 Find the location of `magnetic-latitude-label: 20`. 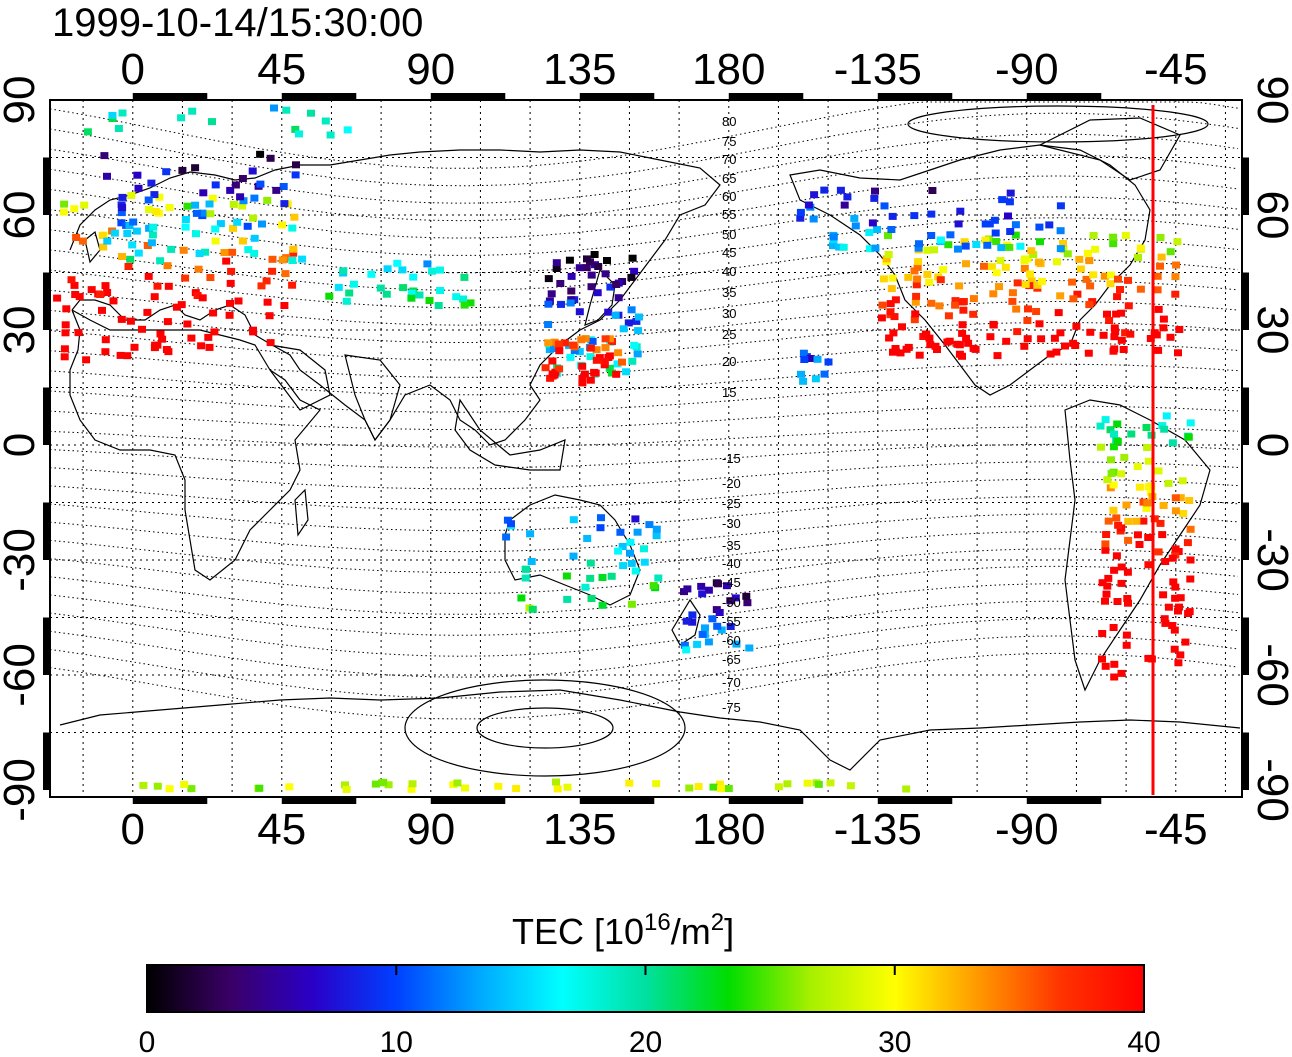

magnetic-latitude-label: 20 is located at coordinates (729, 361).